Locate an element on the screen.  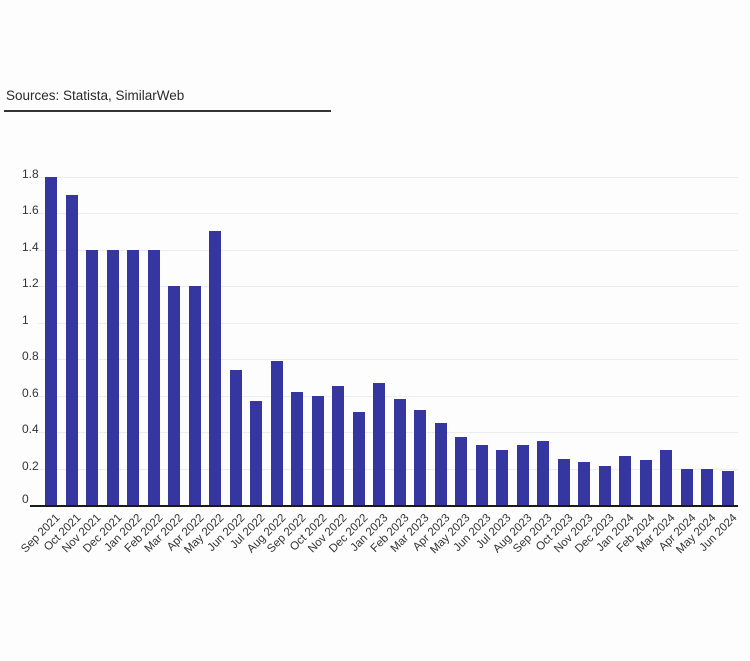
y-tick-label: 1.6 is located at coordinates (30, 210).